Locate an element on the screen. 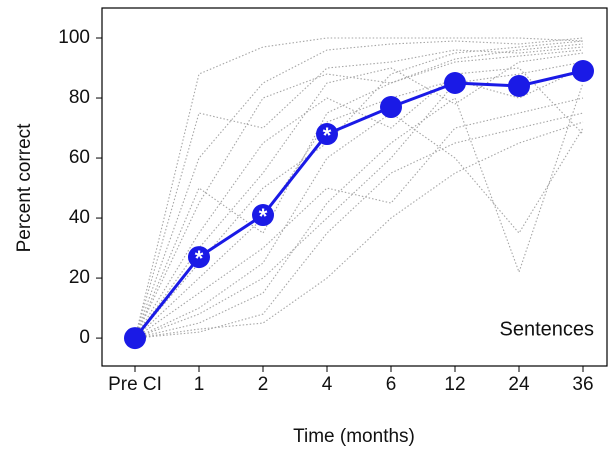 The image size is (611, 449). x-tick-label: Pre CI is located at coordinates (135, 384).